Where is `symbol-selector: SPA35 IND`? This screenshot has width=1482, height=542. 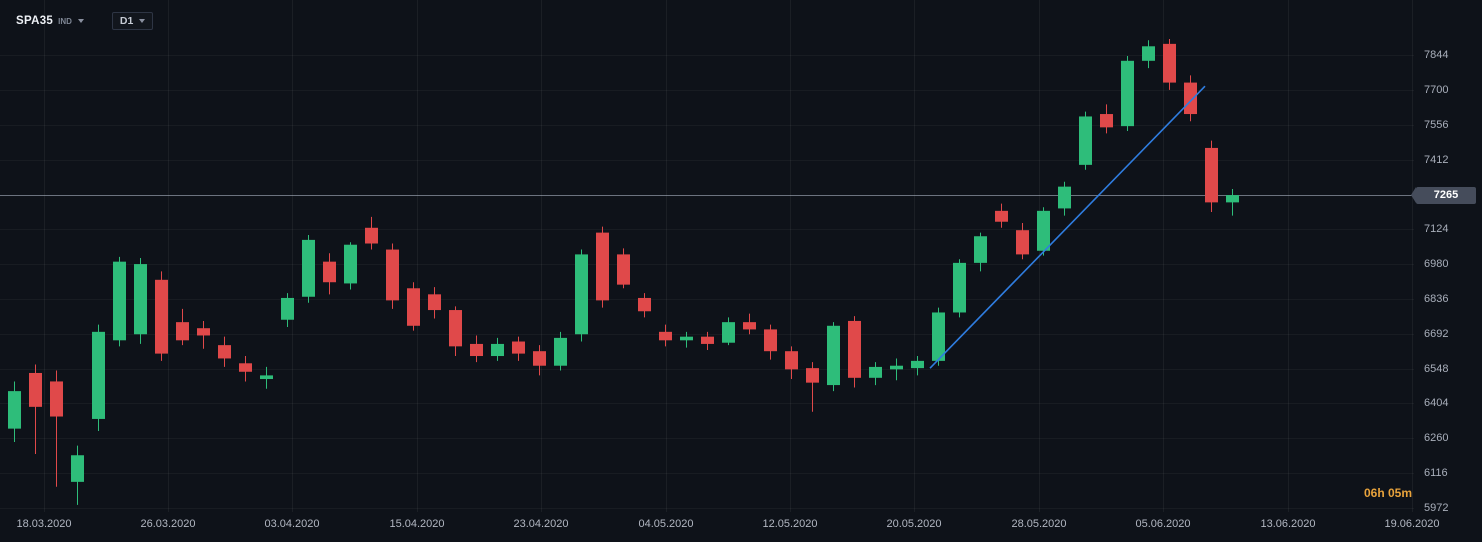 symbol-selector: SPA35 IND is located at coordinates (50, 21).